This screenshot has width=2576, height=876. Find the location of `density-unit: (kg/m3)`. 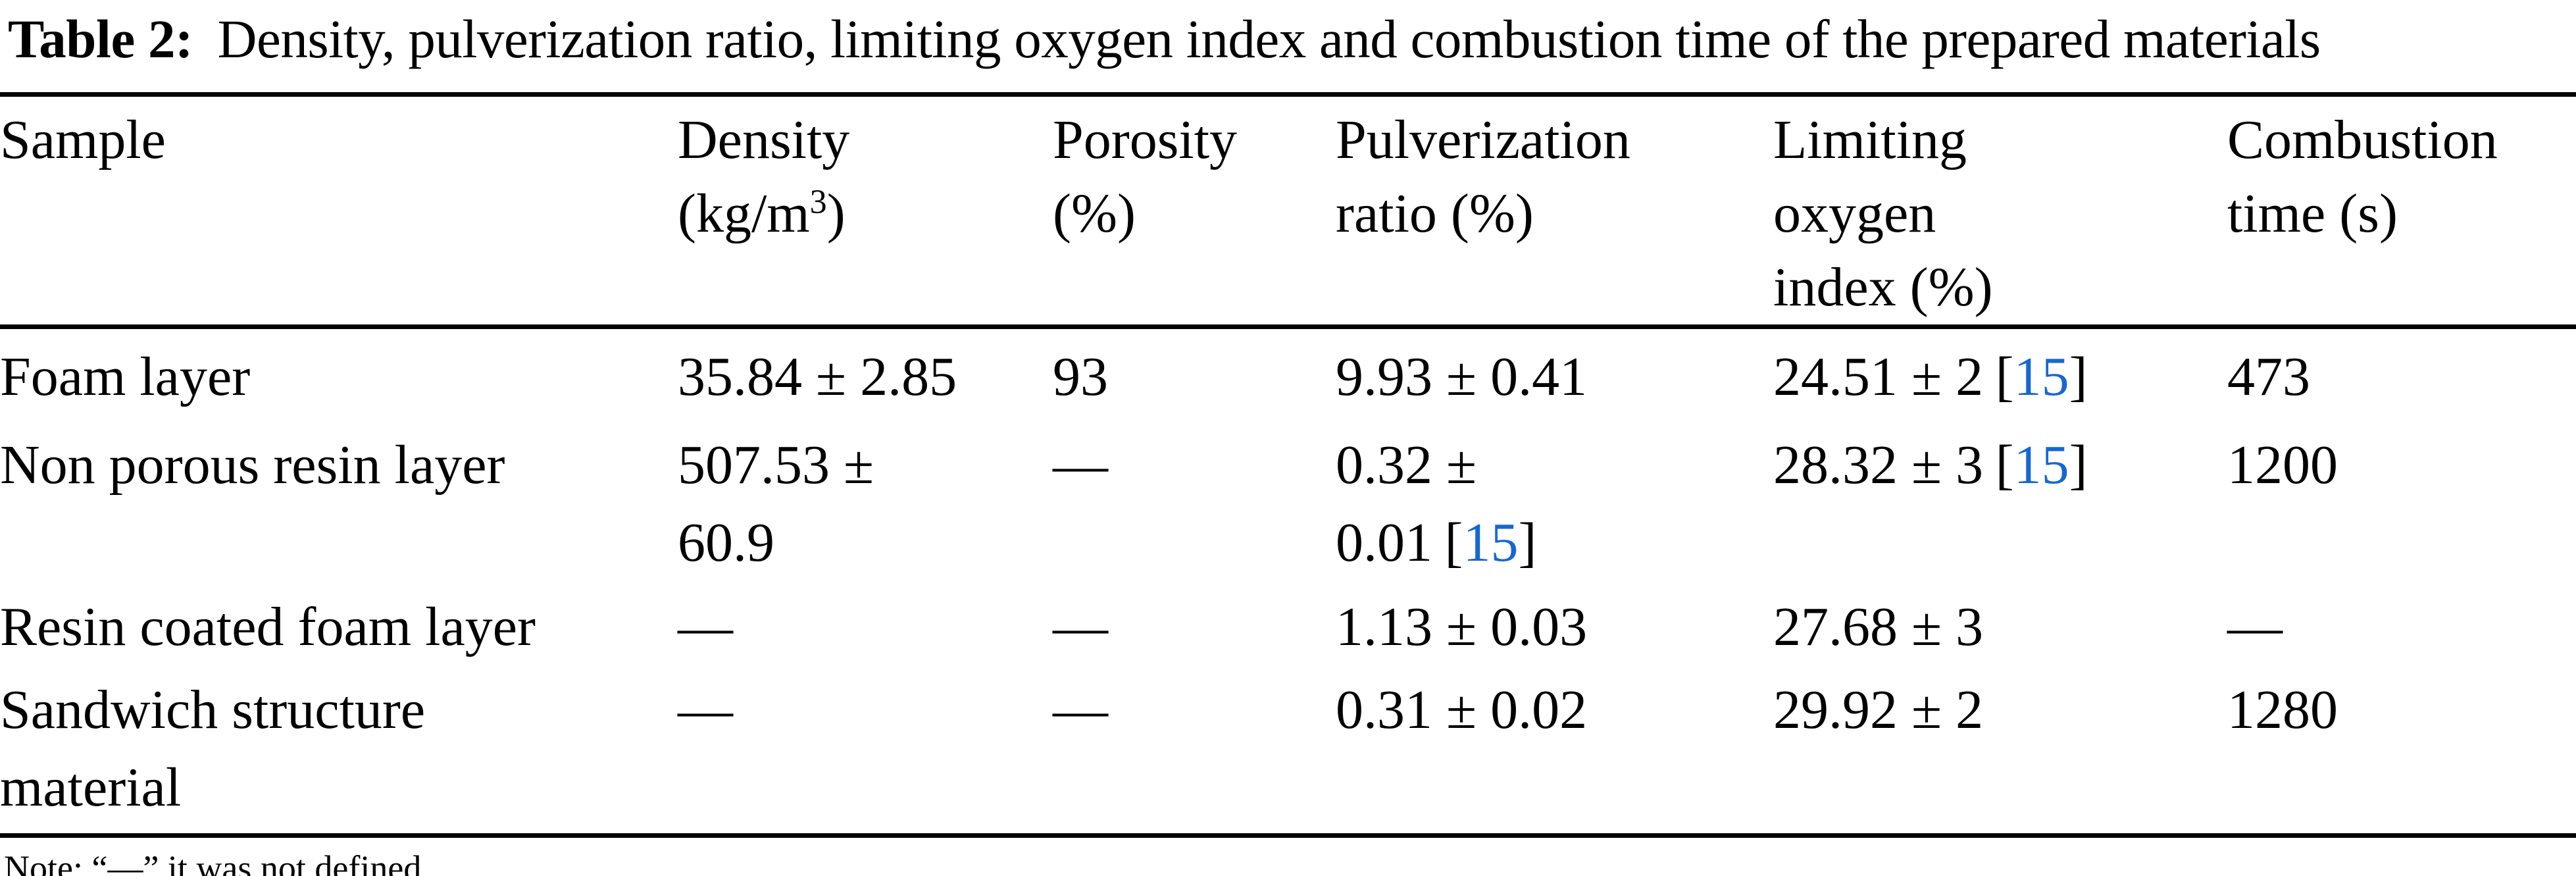

density-unit: (kg/m3) is located at coordinates (762, 214).